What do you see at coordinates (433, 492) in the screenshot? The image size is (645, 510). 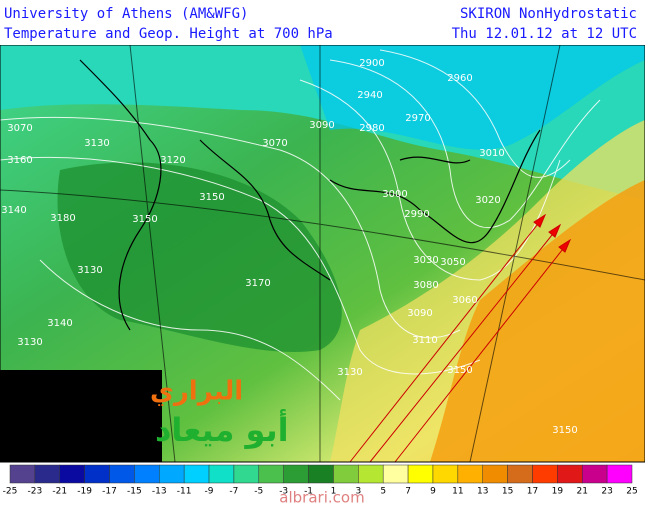 I see `legend-label: 9` at bounding box center [433, 492].